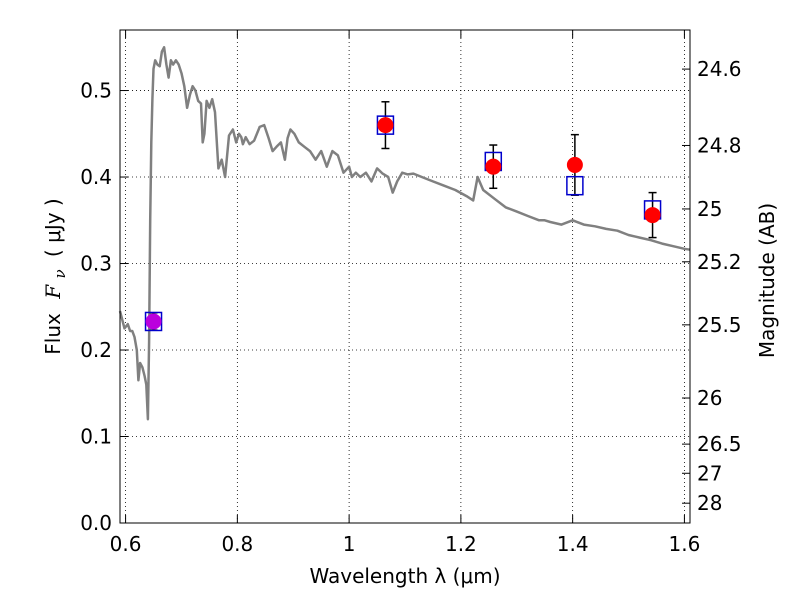 This screenshot has width=800, height=600. What do you see at coordinates (53, 292) in the screenshot?
I see `y-axis-label-symbol: F` at bounding box center [53, 292].